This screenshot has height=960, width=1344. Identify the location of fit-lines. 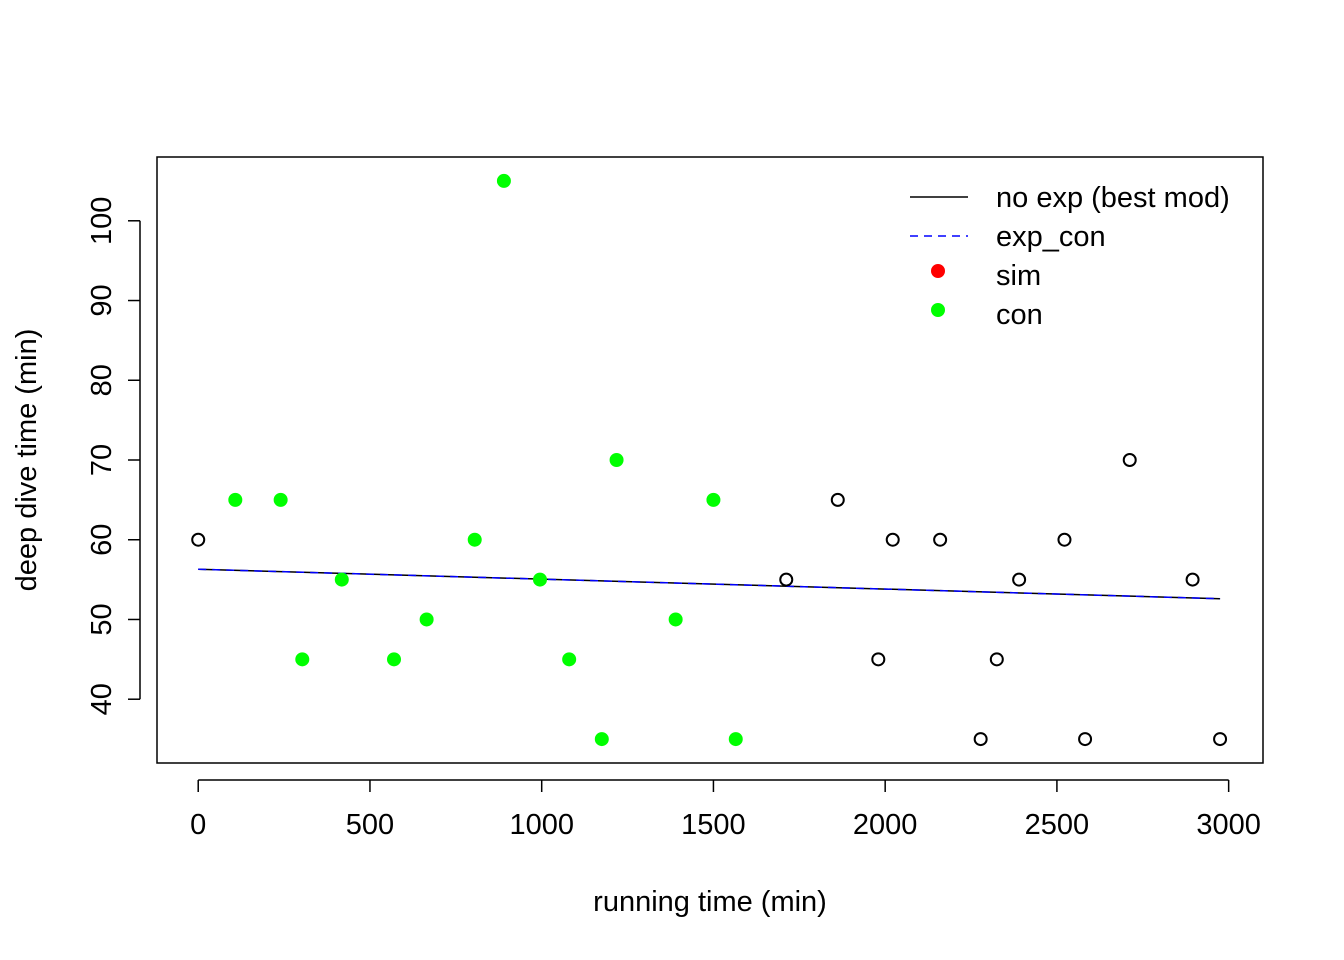
(709, 584).